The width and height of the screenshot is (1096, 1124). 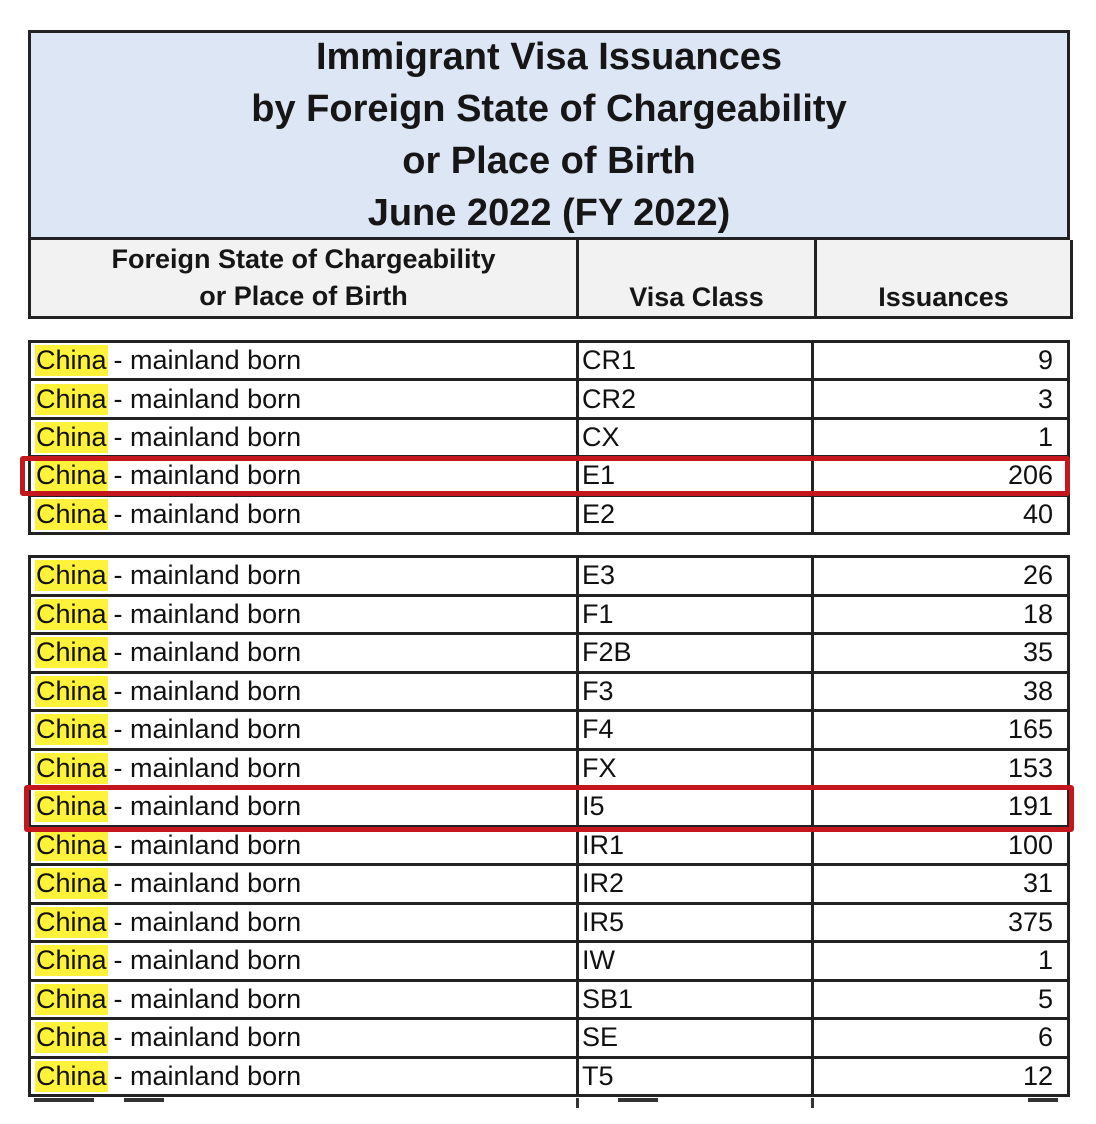 What do you see at coordinates (549, 731) in the screenshot?
I see `table-row: China - mainland born F4 165` at bounding box center [549, 731].